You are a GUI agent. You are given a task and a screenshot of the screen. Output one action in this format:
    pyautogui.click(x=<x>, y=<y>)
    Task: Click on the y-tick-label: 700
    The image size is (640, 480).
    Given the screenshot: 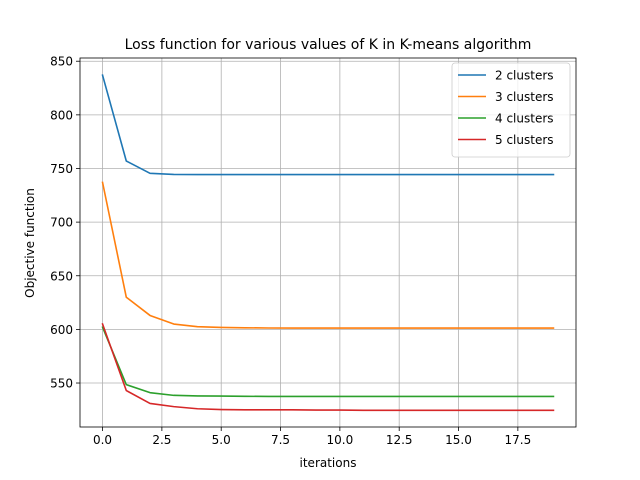 What is the action you would take?
    pyautogui.click(x=61, y=223)
    